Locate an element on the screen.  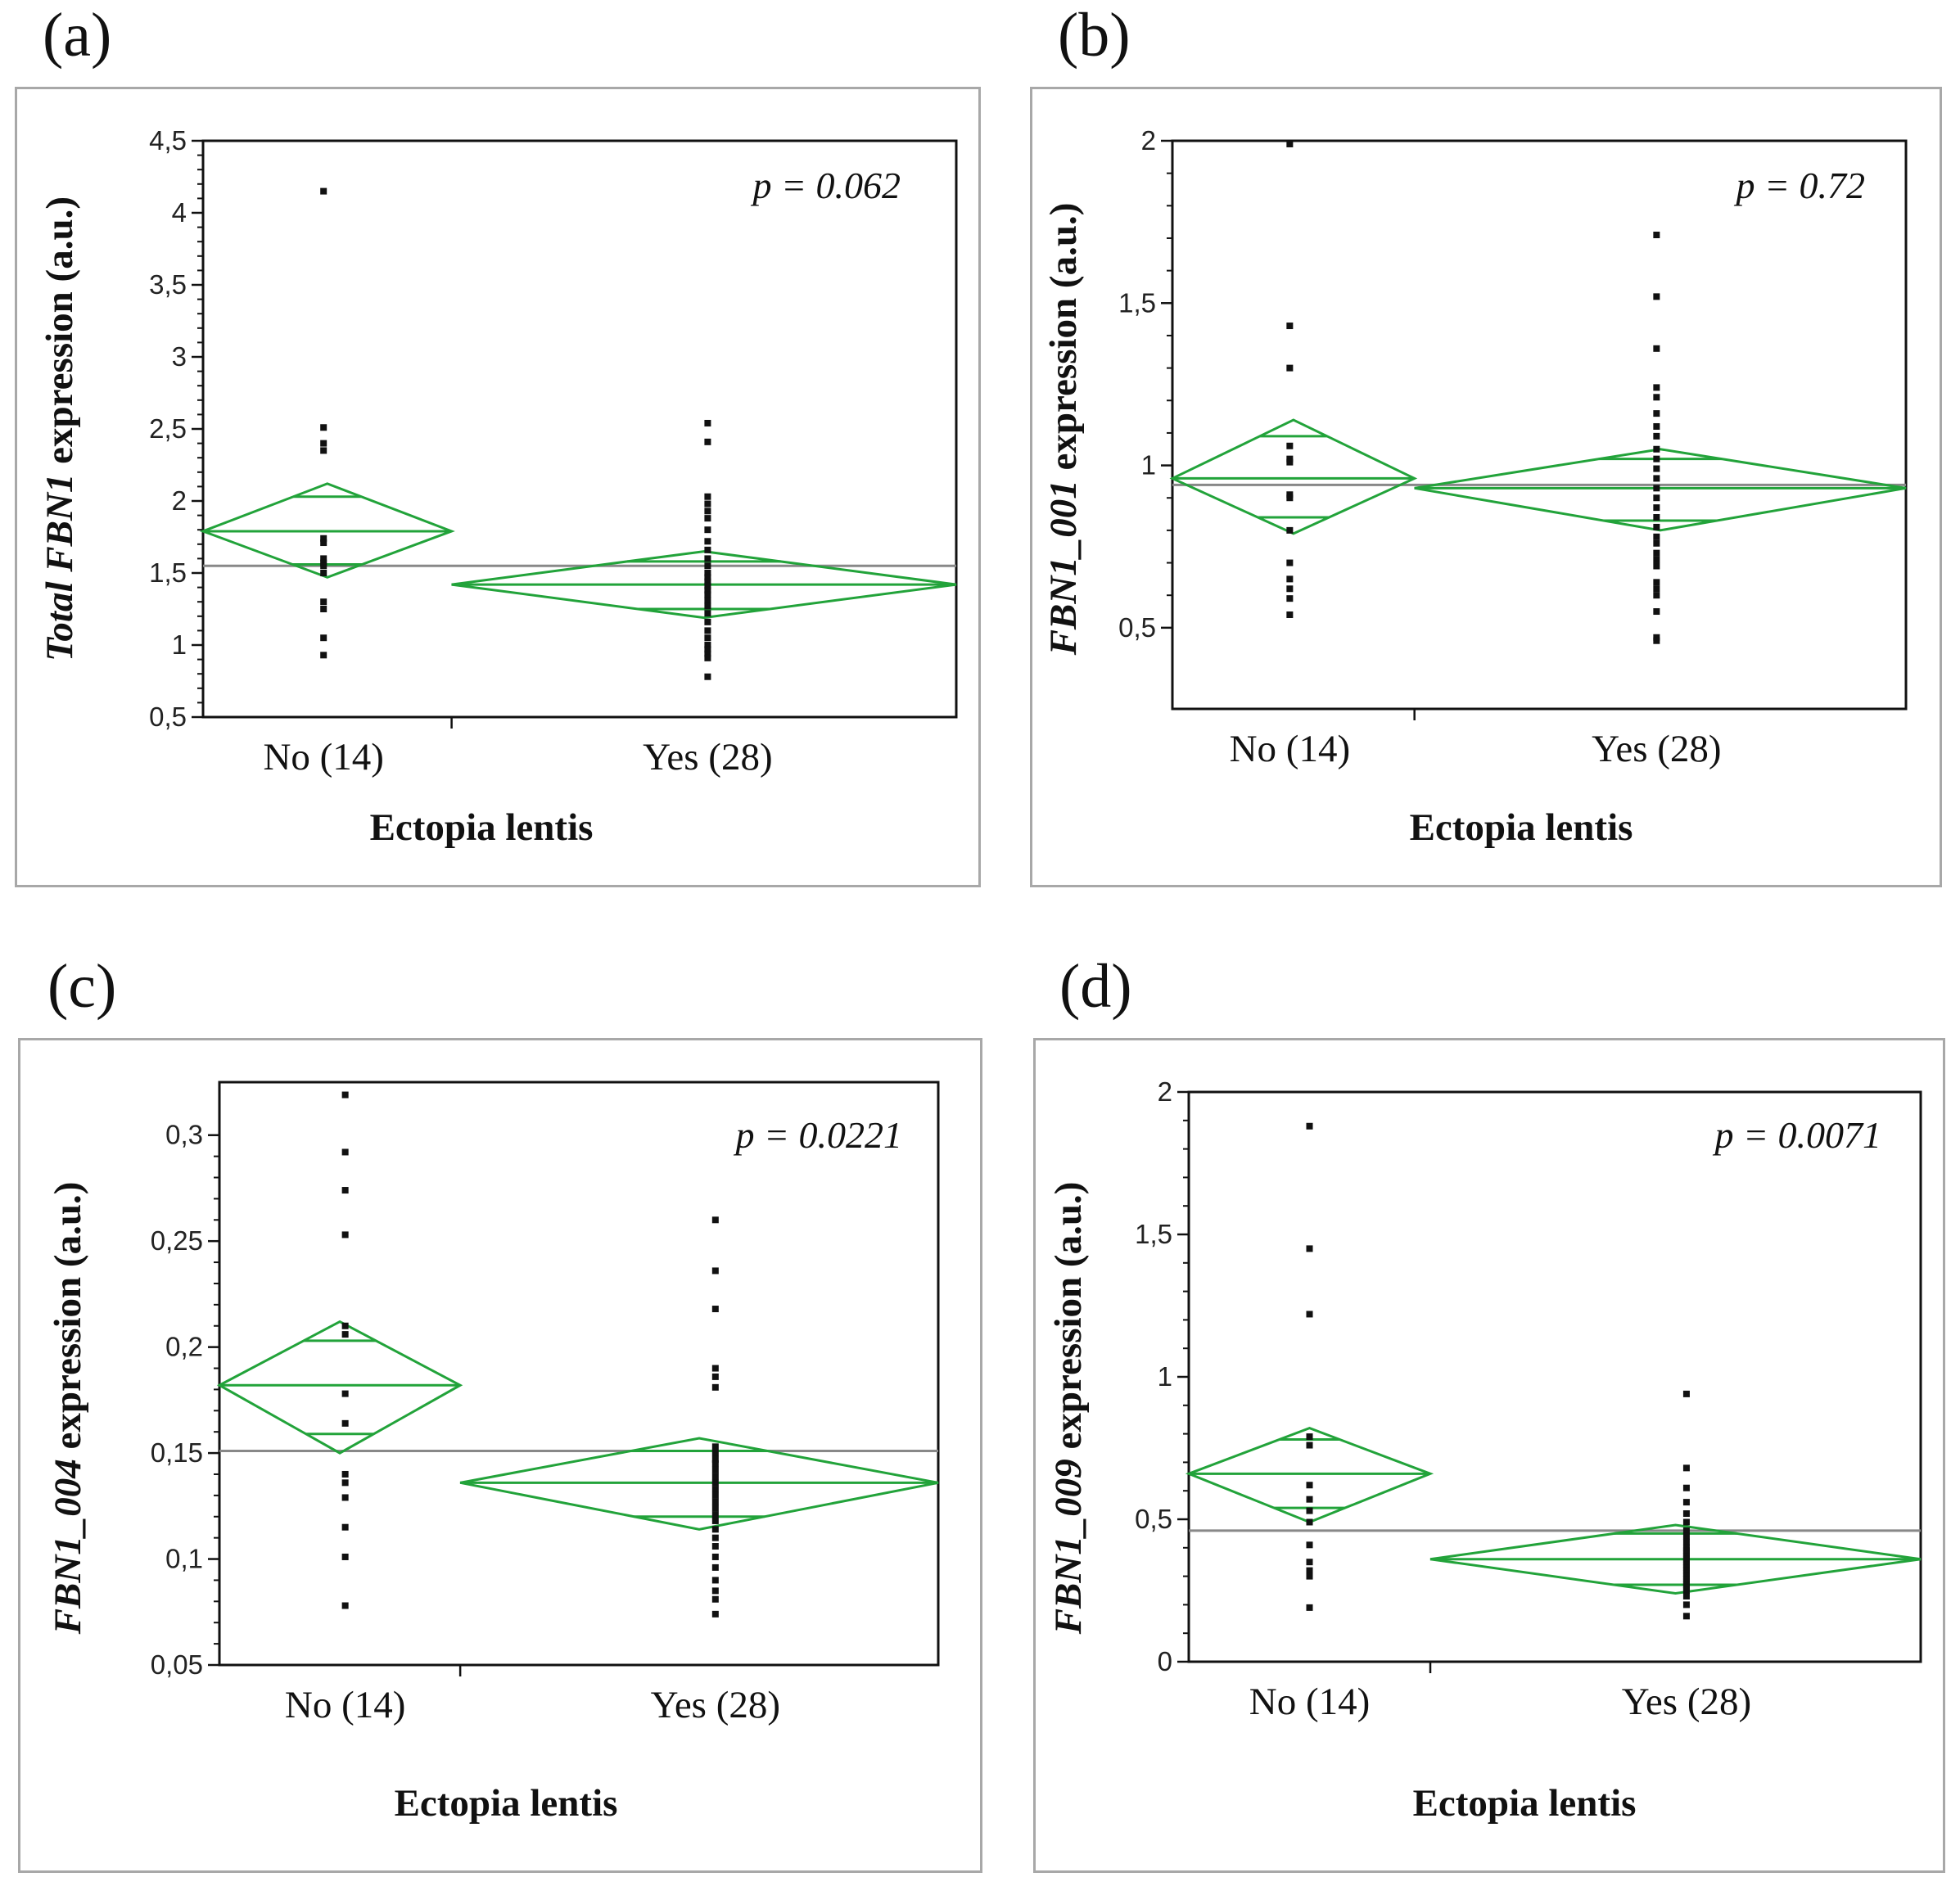
y-axis-label: FBN1_001 expression (a.u.) is located at coordinates (1063, 429).